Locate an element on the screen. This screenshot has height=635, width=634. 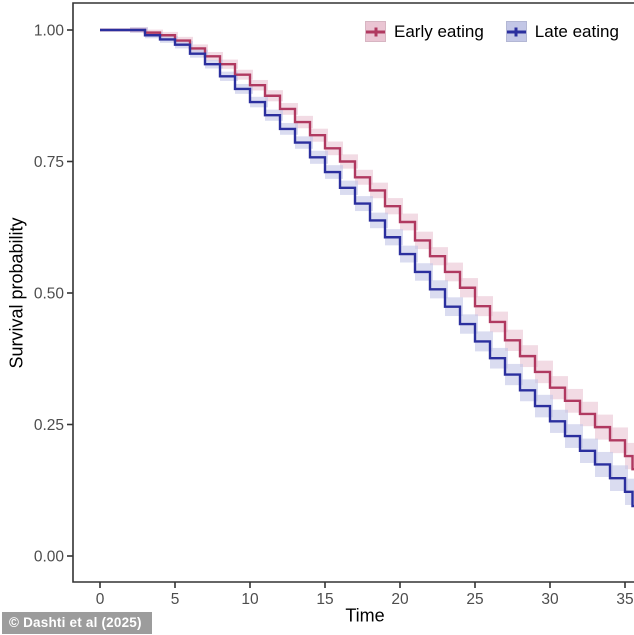
x-axis-title: Time is located at coordinates (365, 615).